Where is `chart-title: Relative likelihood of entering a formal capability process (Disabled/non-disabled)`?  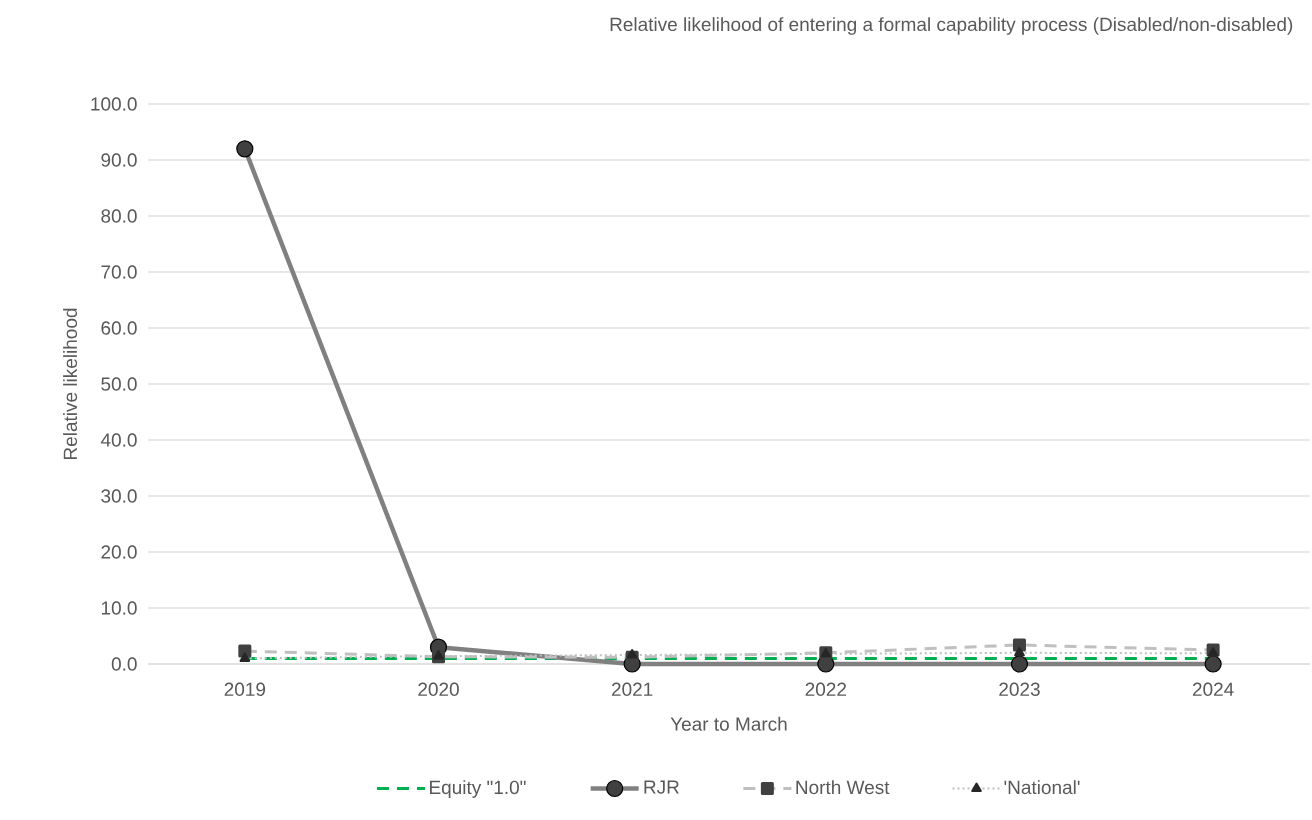 chart-title: Relative likelihood of entering a formal capability process (Disabled/non-disabled) is located at coordinates (951, 26).